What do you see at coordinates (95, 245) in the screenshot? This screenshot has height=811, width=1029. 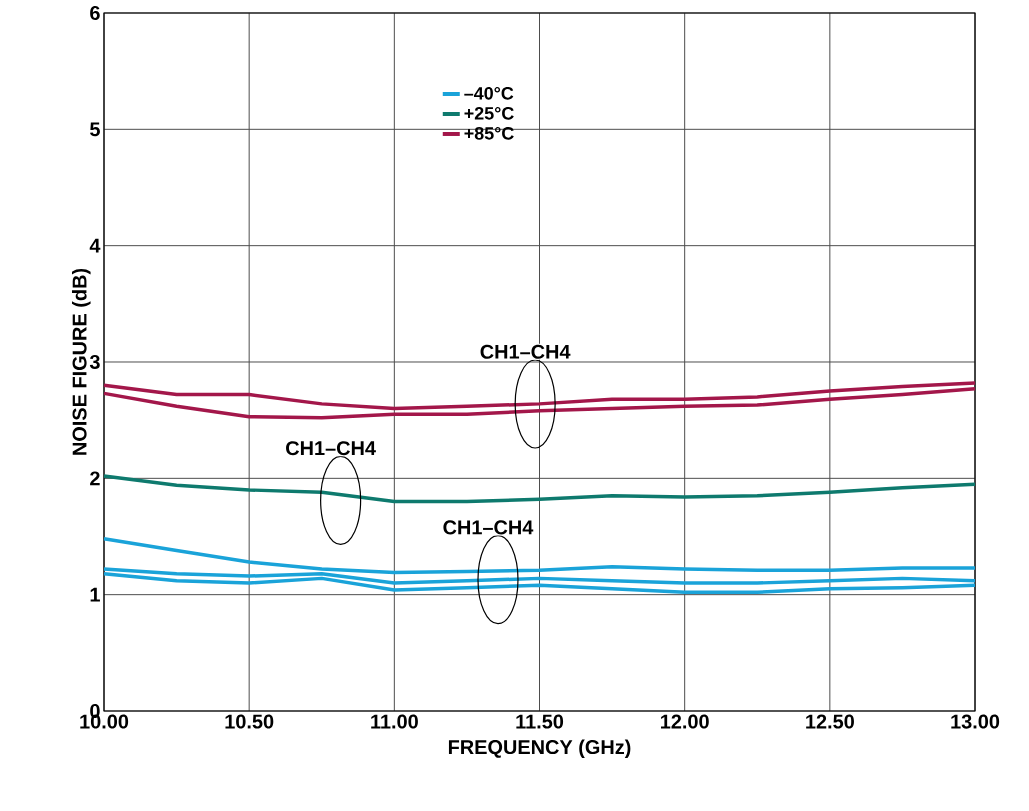 I see `y-tick-label: 4` at bounding box center [95, 245].